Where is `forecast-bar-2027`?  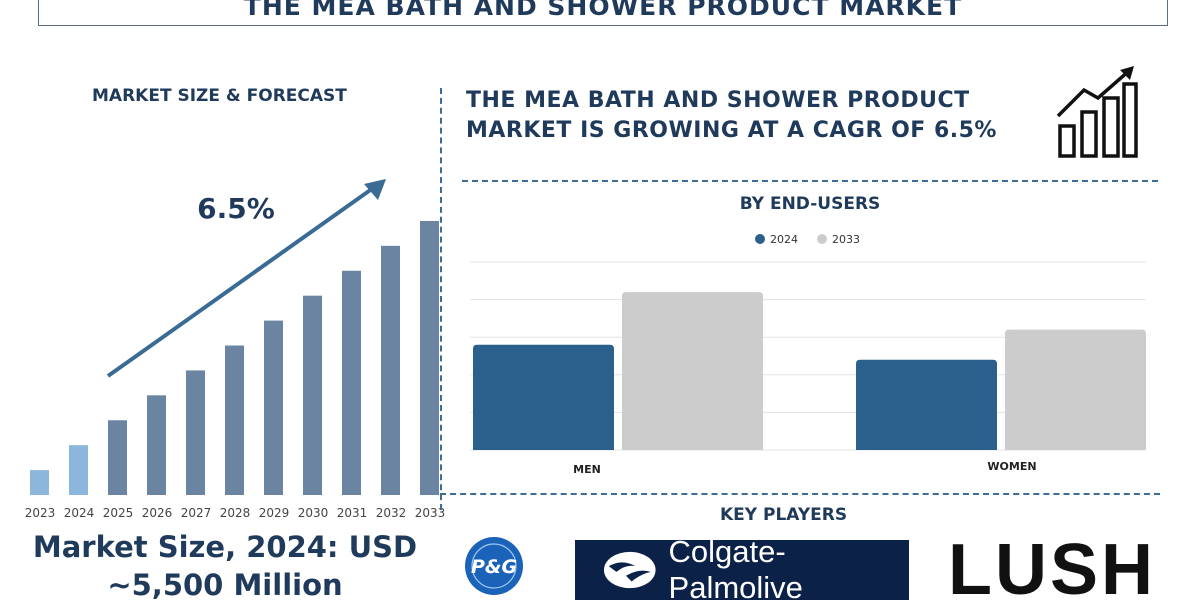
forecast-bar-2027 is located at coordinates (195, 432).